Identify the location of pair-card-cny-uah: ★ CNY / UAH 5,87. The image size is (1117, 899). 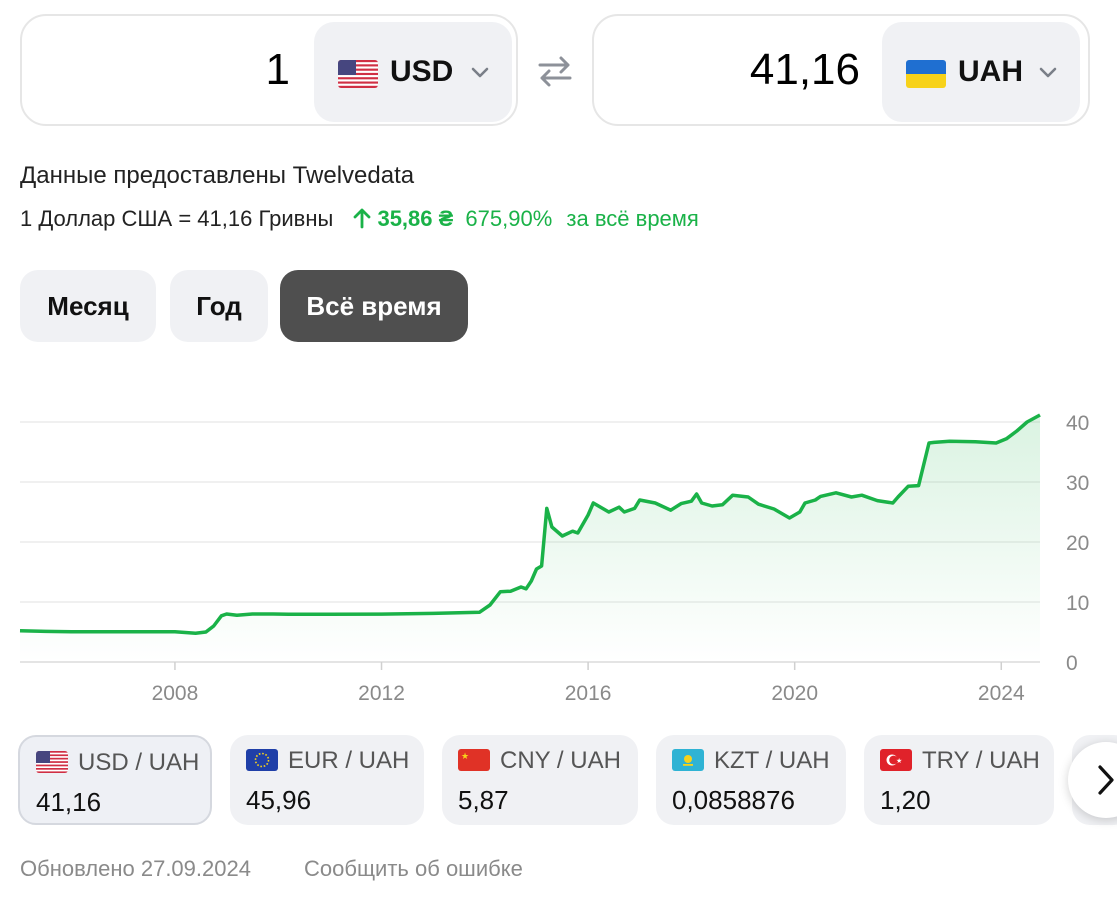
(540, 780).